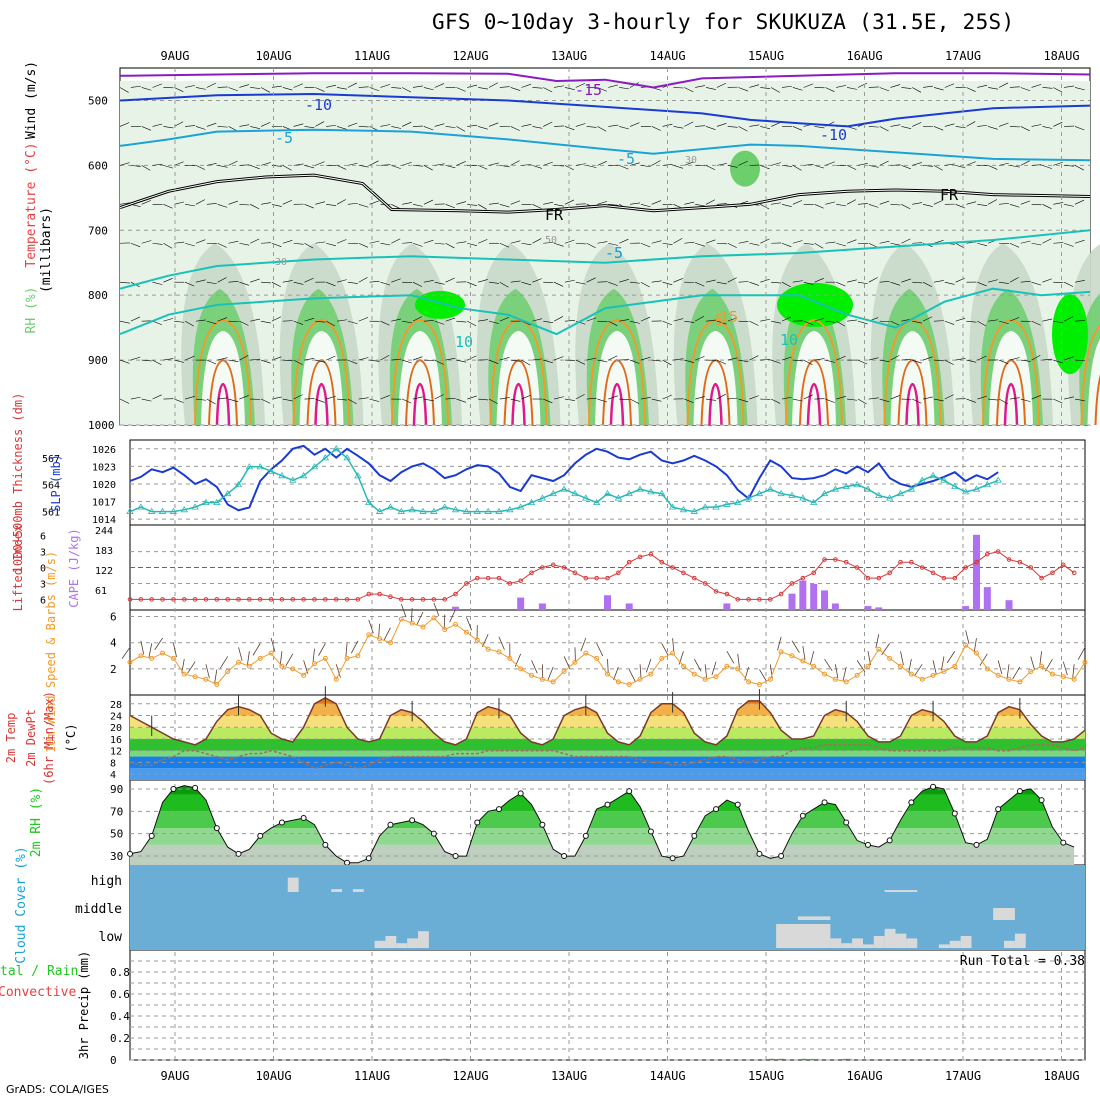 The width and height of the screenshot is (1100, 1100). I want to click on contour-label: 30, so click(691, 160).